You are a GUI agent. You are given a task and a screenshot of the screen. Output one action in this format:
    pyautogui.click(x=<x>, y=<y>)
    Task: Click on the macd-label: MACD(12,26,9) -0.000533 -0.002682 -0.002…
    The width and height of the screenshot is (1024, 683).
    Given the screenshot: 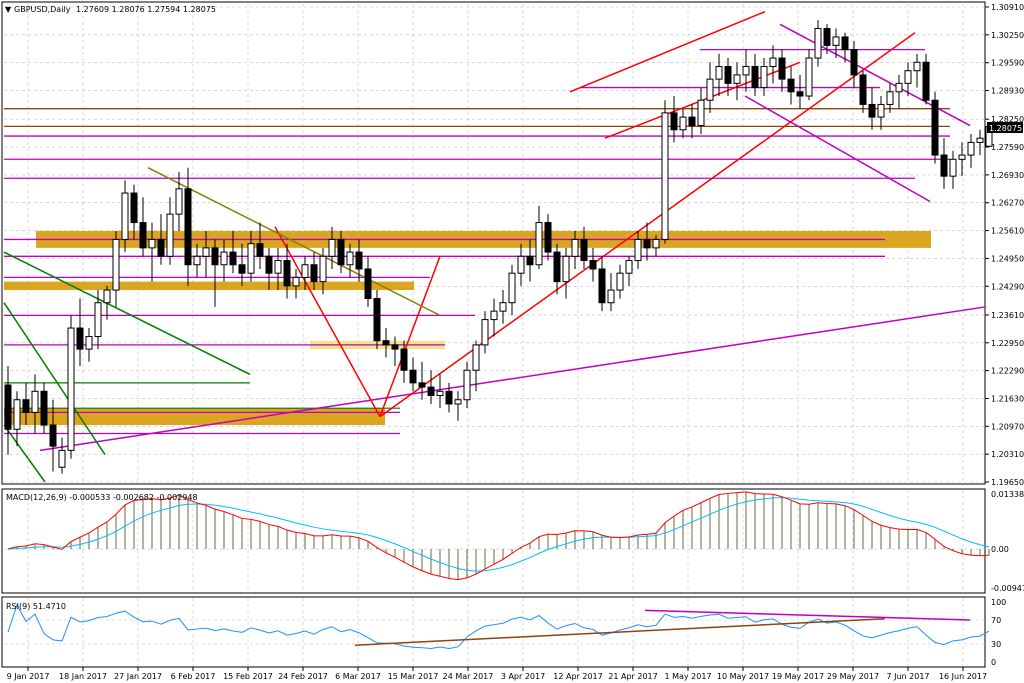 What is the action you would take?
    pyautogui.click(x=102, y=497)
    